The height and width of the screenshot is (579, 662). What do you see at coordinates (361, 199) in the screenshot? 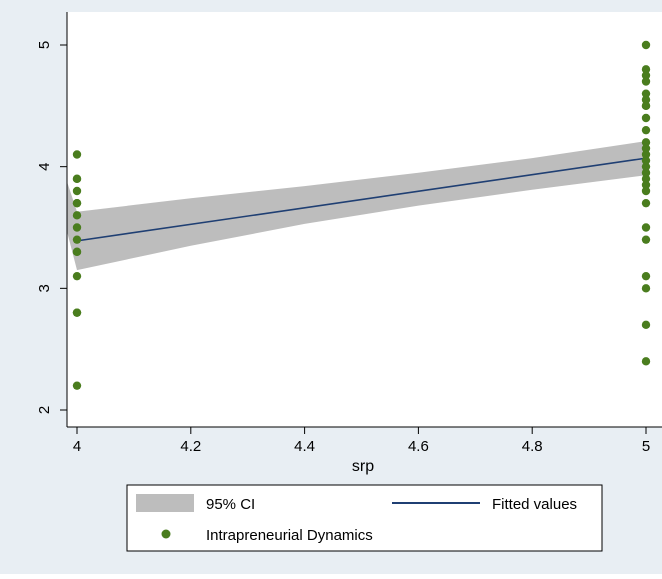
I see `fitted-line` at bounding box center [361, 199].